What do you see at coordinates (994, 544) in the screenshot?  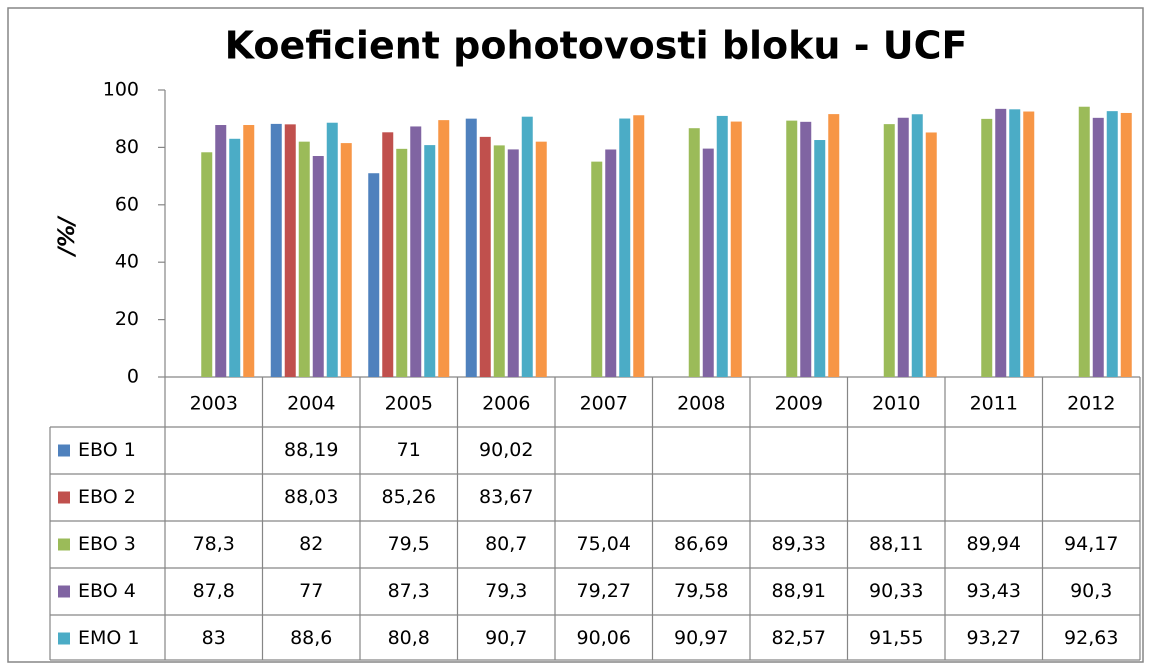 I see `table-cell: 89,94` at bounding box center [994, 544].